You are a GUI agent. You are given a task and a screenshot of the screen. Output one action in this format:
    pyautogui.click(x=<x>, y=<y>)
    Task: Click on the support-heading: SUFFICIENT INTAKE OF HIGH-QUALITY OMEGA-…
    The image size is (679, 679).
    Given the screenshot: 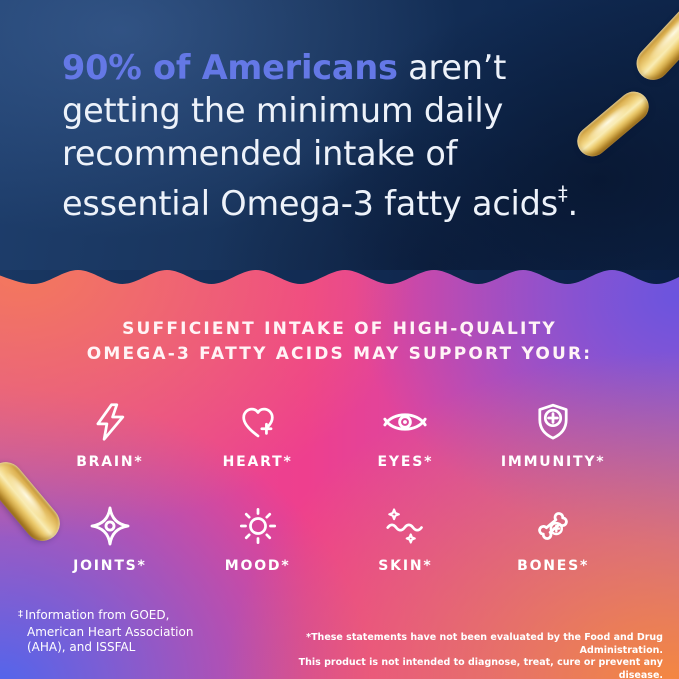 What is the action you would take?
    pyautogui.click(x=339, y=342)
    